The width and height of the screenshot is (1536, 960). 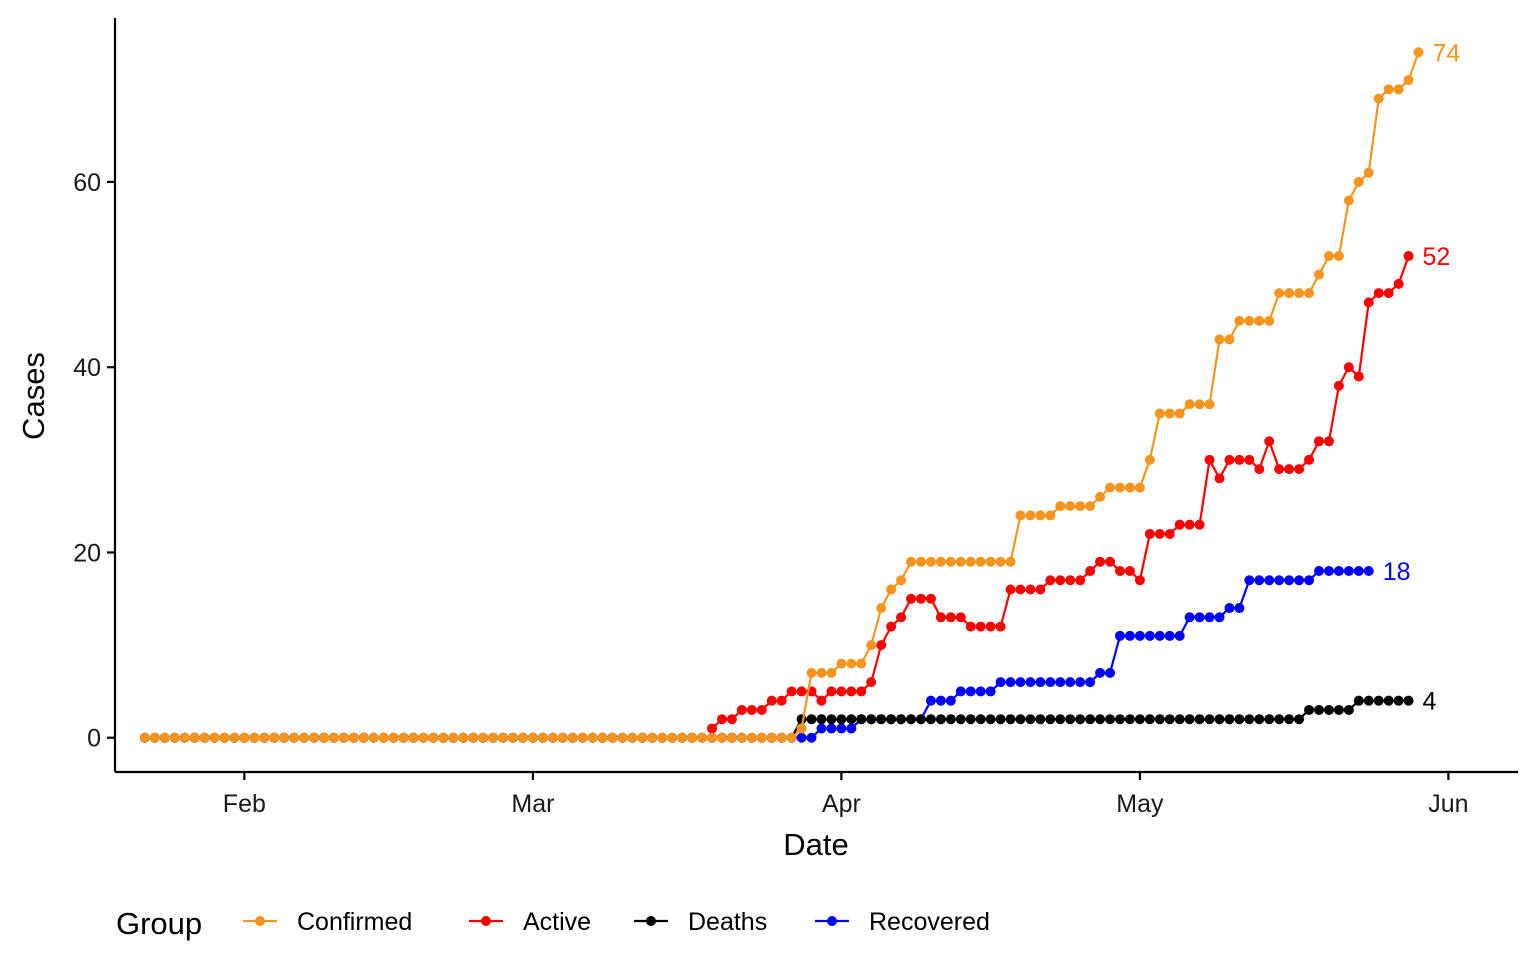 What do you see at coordinates (557, 922) in the screenshot?
I see `legend-label: Active` at bounding box center [557, 922].